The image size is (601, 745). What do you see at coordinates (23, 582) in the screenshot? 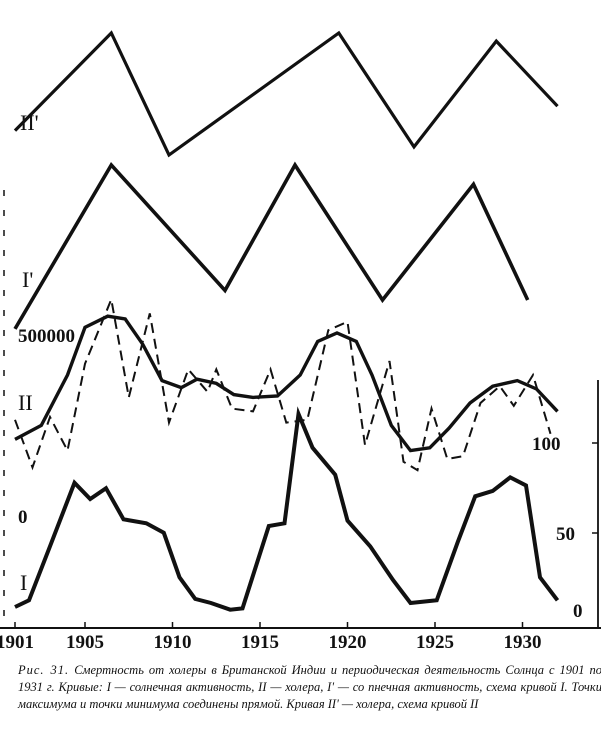
I see `curve-label-i: I` at bounding box center [23, 582].